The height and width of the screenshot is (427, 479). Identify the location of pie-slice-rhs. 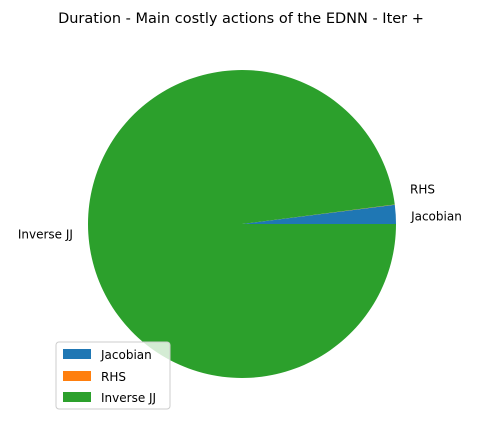
(318, 214).